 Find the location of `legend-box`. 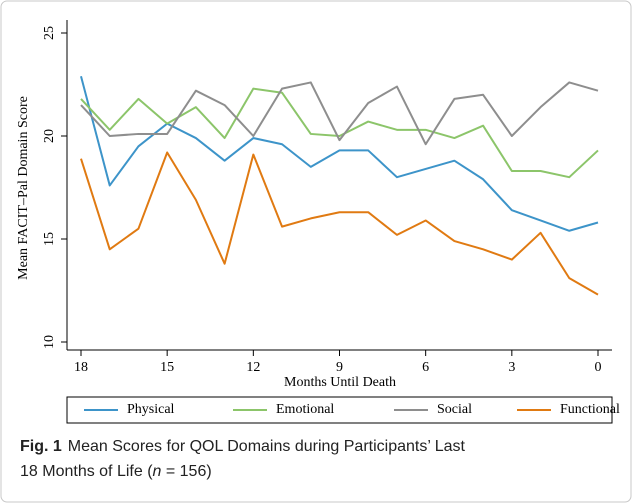

legend-box is located at coordinates (339, 410).